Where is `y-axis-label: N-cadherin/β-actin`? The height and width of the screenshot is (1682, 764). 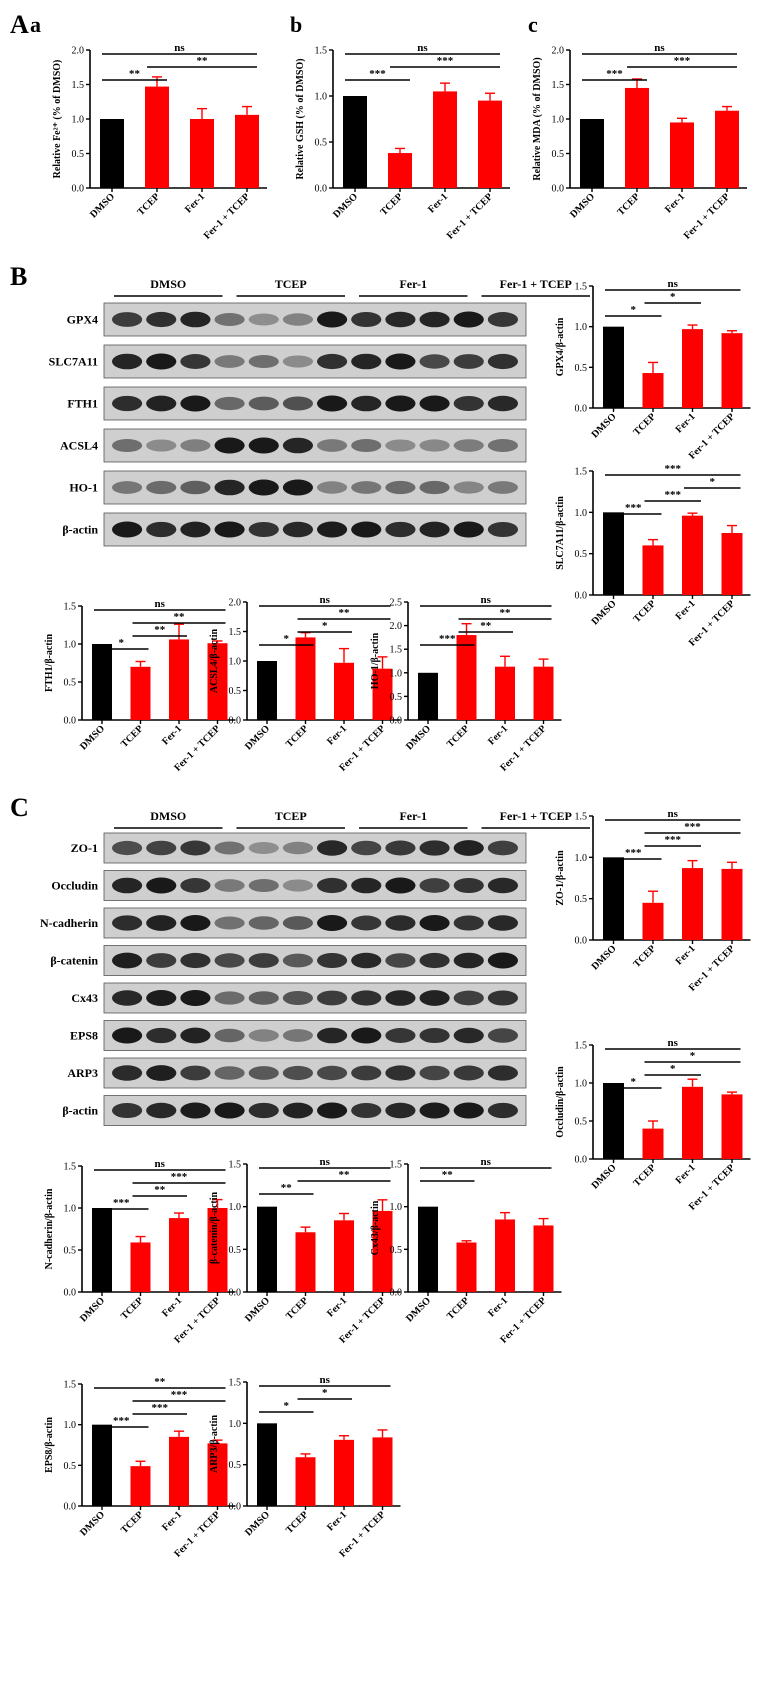
y-axis-label: N-cadherin/β-actin is located at coordinates (49, 1228).